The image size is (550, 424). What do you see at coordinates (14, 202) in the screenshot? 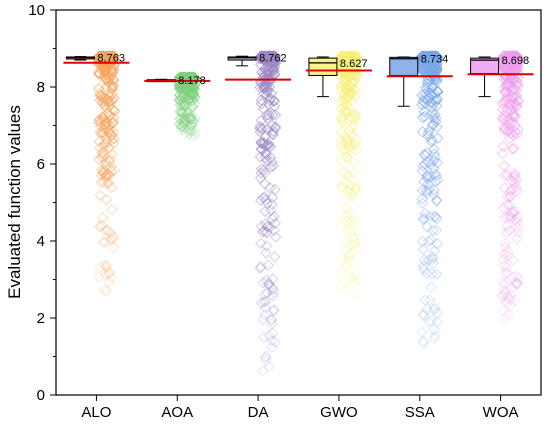
I see `y-axis-title: Evaluated function values` at bounding box center [14, 202].